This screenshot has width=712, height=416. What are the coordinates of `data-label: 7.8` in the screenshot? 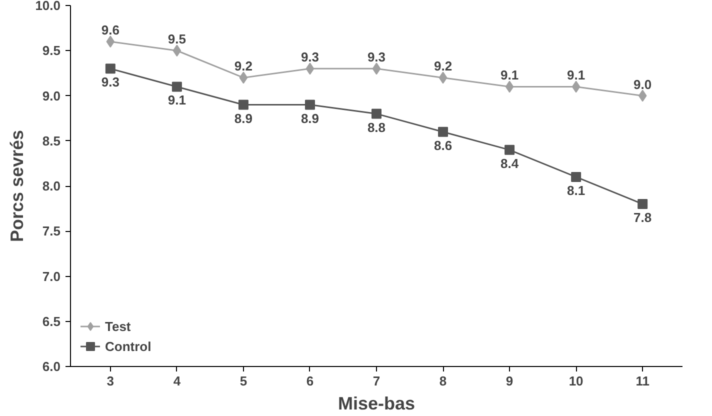 It's located at (643, 218).